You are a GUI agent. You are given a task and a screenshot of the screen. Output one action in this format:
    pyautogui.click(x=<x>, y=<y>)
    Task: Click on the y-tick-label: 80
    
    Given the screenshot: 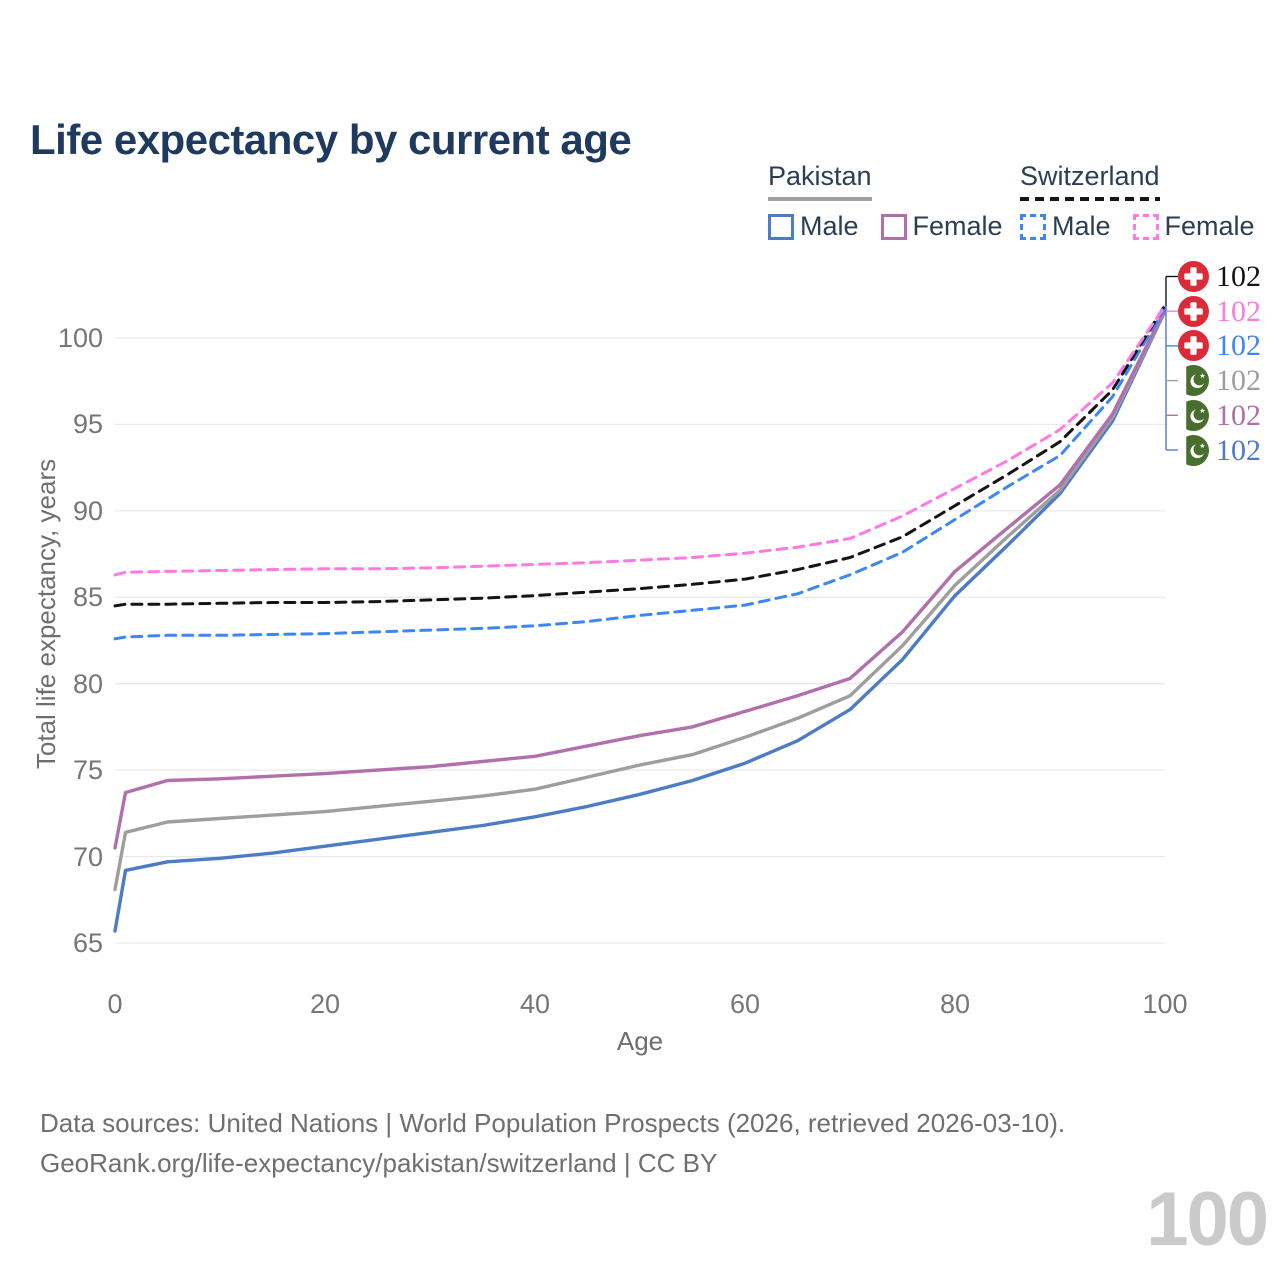 What is the action you would take?
    pyautogui.click(x=87, y=683)
    